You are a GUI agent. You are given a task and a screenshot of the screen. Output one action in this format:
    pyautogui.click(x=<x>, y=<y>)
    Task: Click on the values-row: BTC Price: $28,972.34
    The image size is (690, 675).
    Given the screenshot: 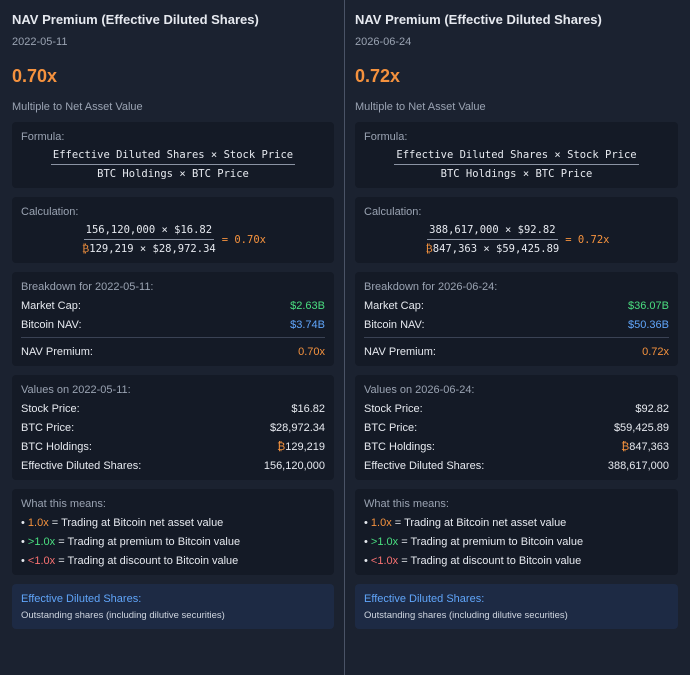 What is the action you would take?
    pyautogui.click(x=173, y=428)
    